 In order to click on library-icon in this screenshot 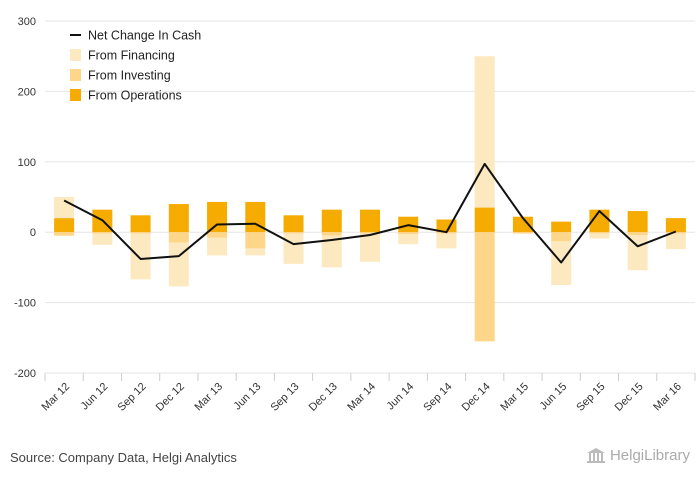, I will do `click(595, 455)`.